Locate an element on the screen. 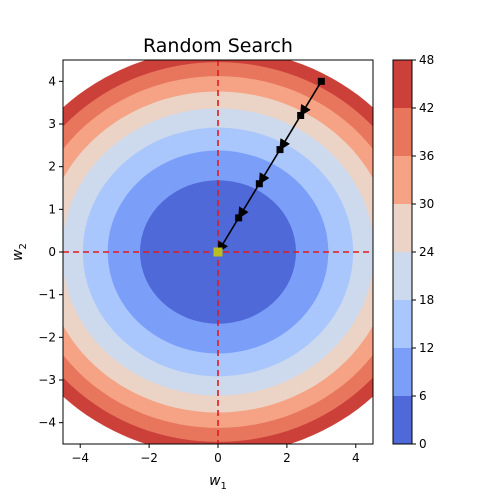 The width and height of the screenshot is (500, 500). colorbar-tick-label: 30 is located at coordinates (426, 204).